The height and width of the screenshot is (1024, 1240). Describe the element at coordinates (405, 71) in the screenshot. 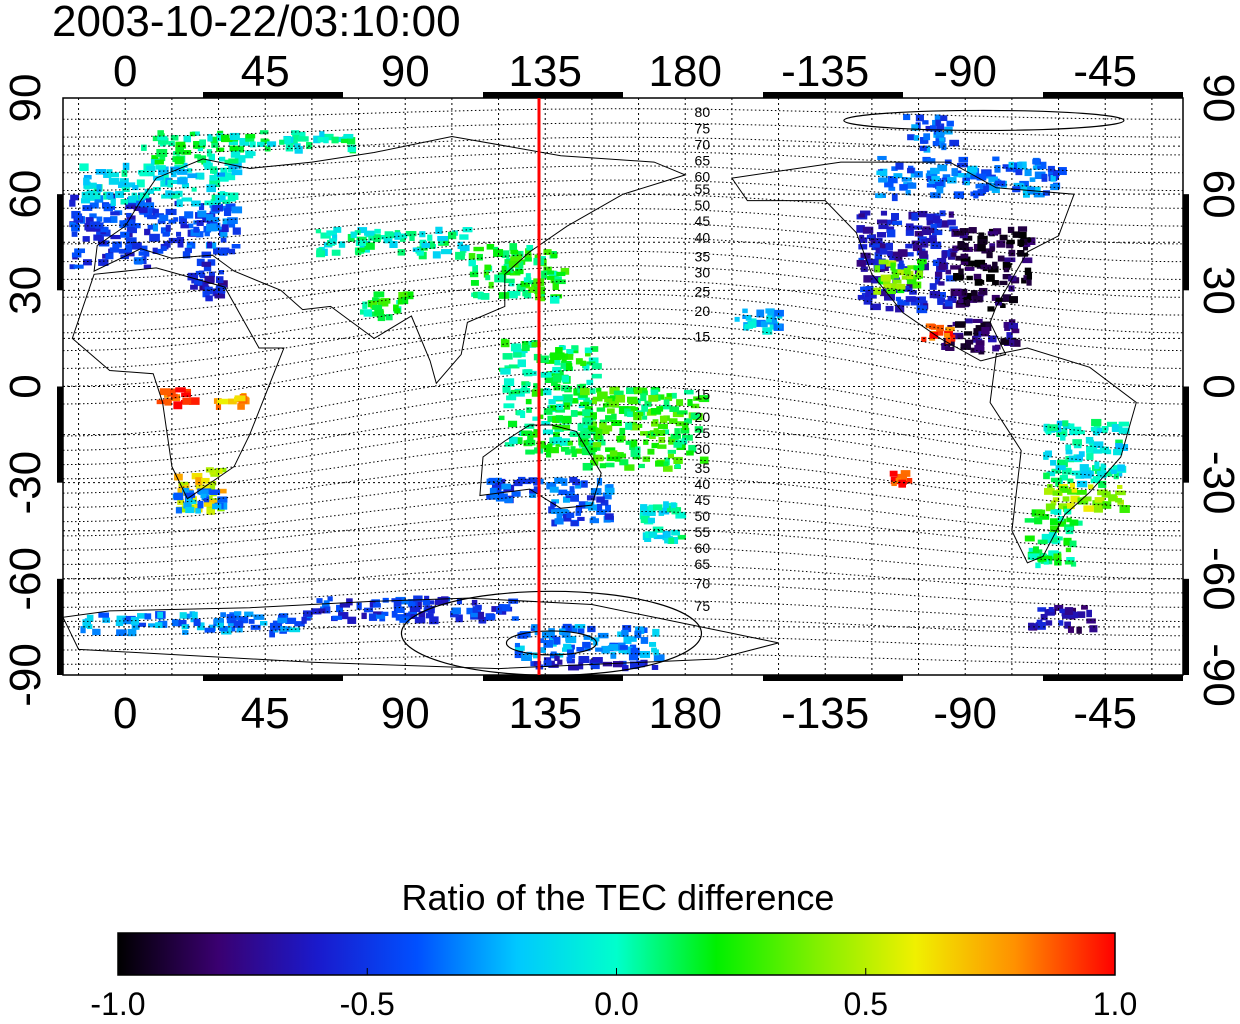

I see `x-tick-label-top: 90` at that location.